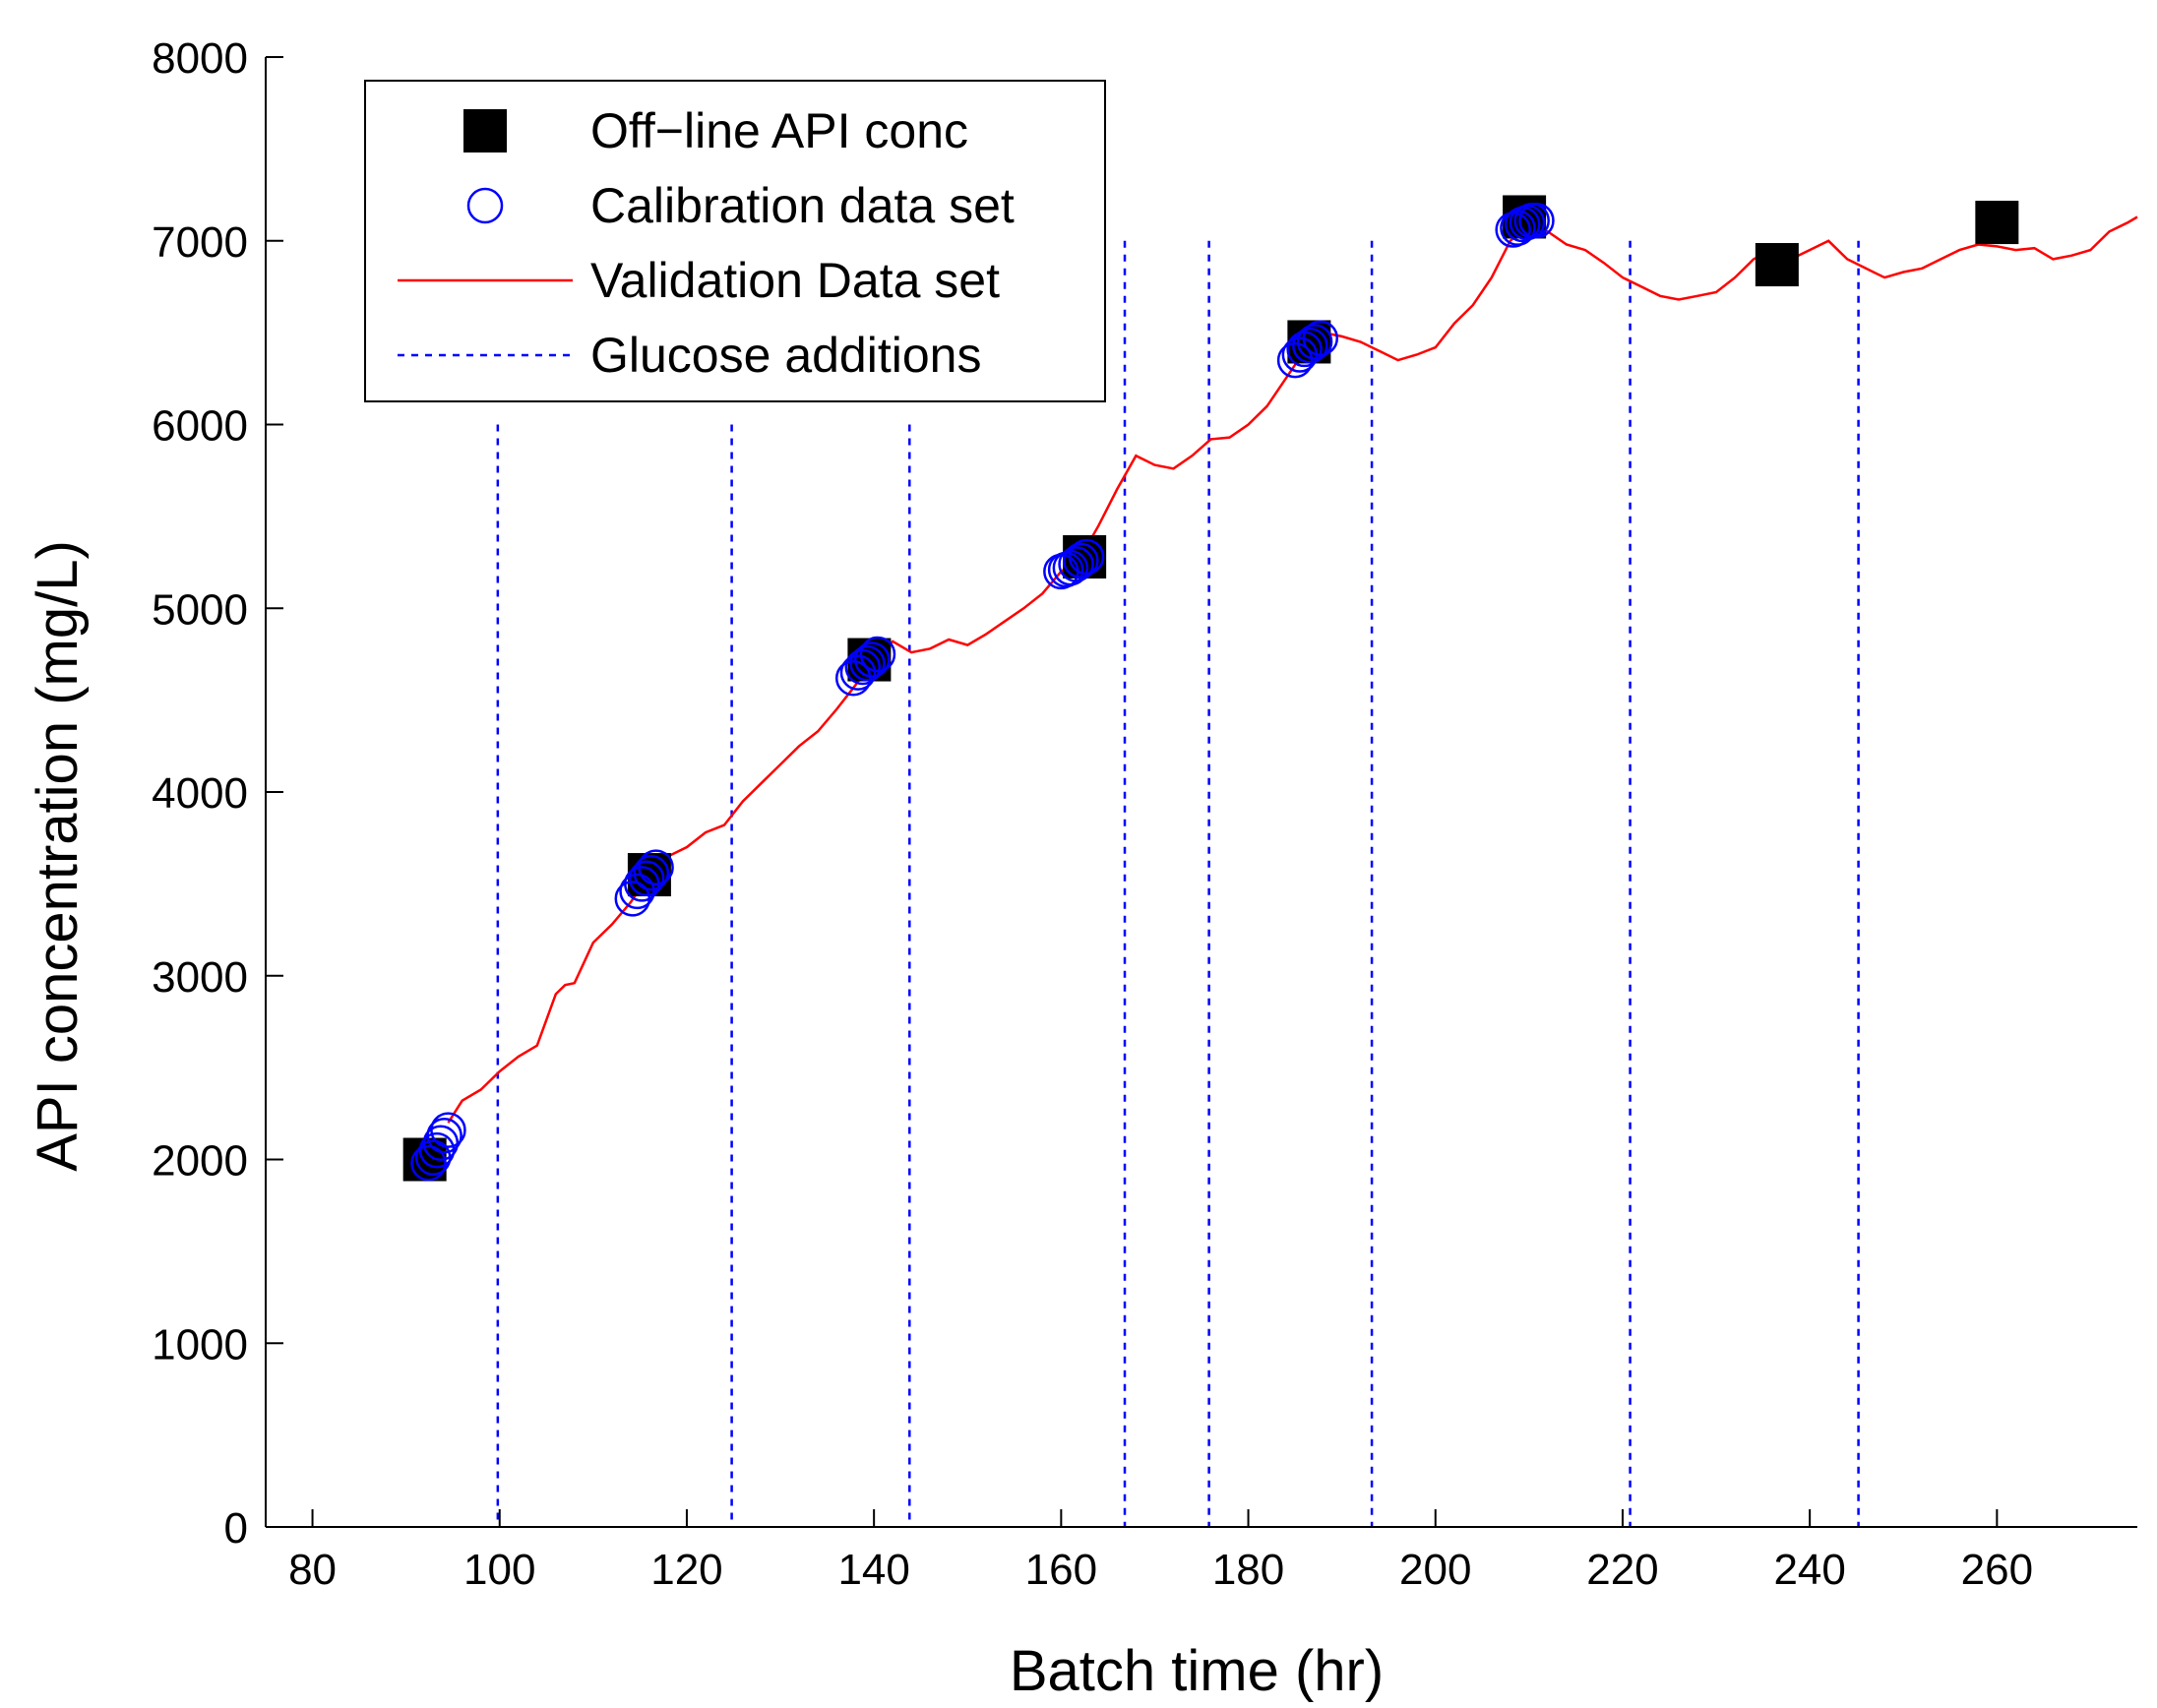  I want to click on legend-label: Glucose additions, so click(785, 355).